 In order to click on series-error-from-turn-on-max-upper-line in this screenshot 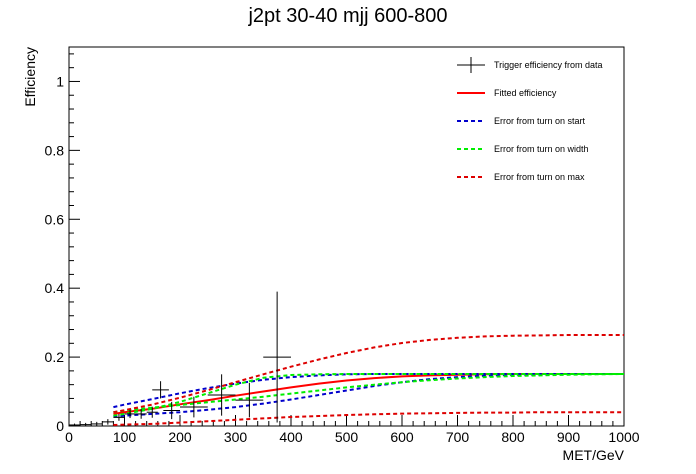, I will do `click(368, 374)`.